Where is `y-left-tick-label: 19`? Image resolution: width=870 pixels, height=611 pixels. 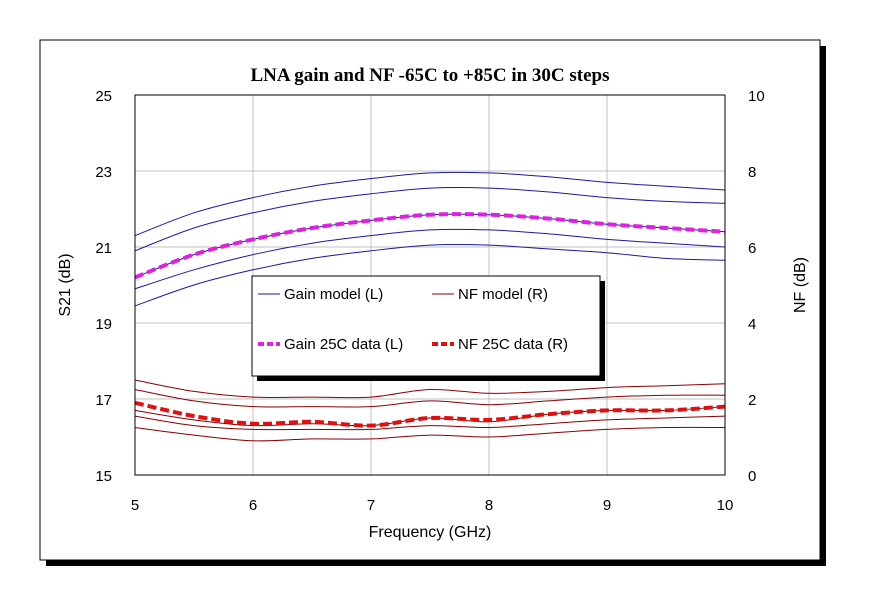 y-left-tick-label: 19 is located at coordinates (103, 324).